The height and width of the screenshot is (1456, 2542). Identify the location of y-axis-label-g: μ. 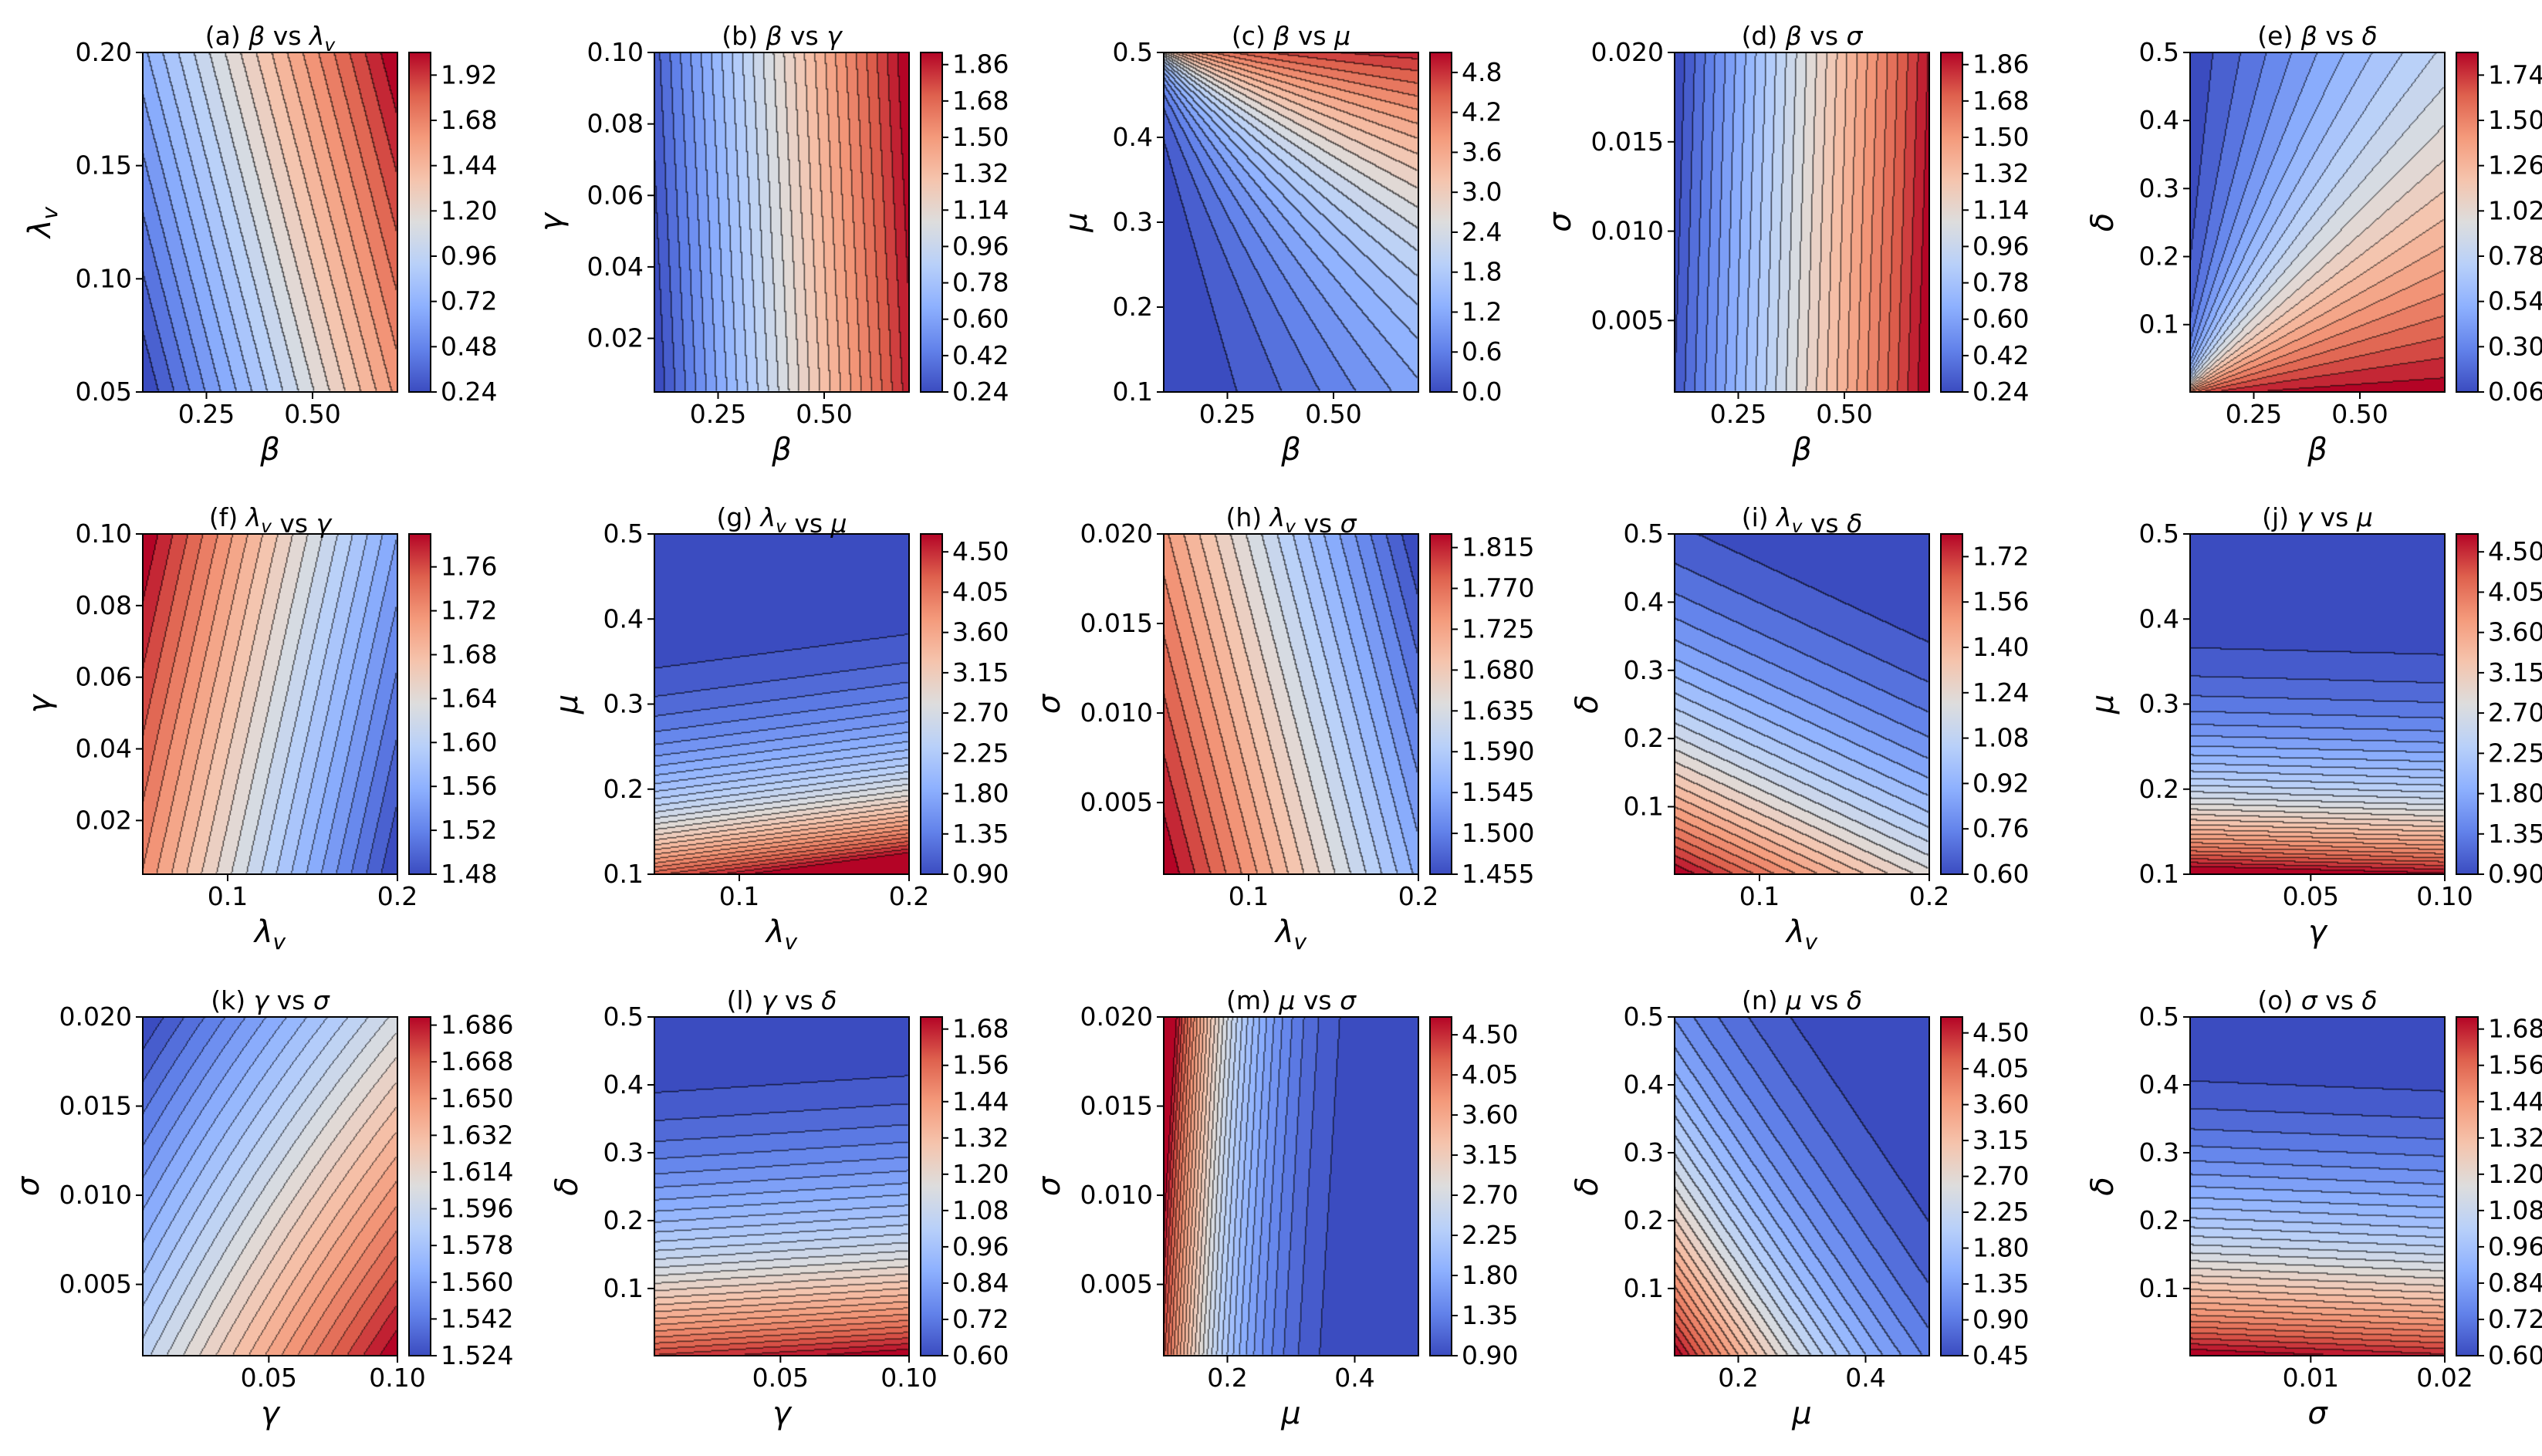
(567, 704).